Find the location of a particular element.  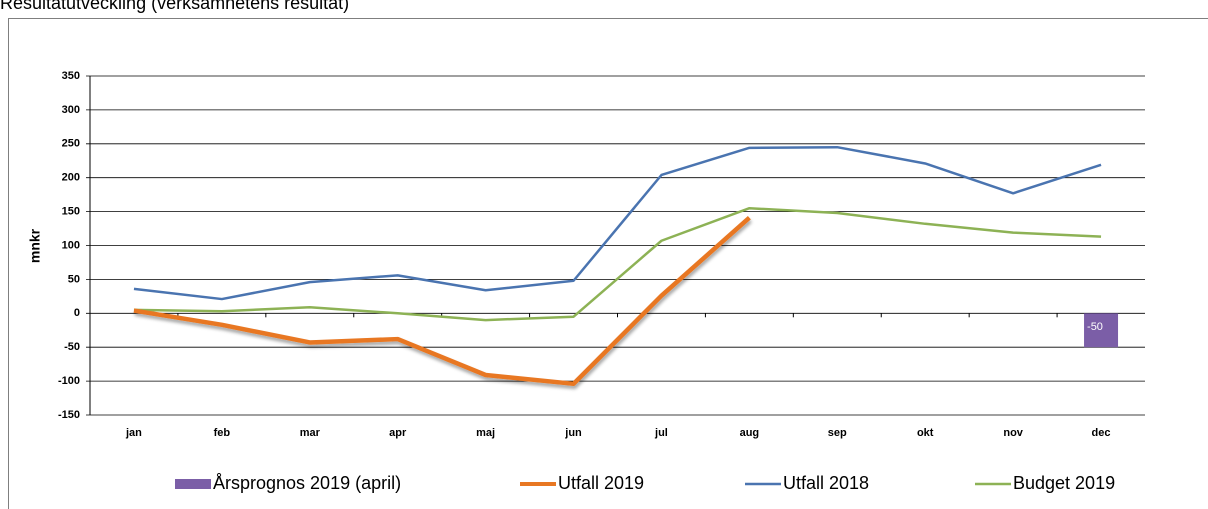

x-tick-label: jun is located at coordinates (573, 433).